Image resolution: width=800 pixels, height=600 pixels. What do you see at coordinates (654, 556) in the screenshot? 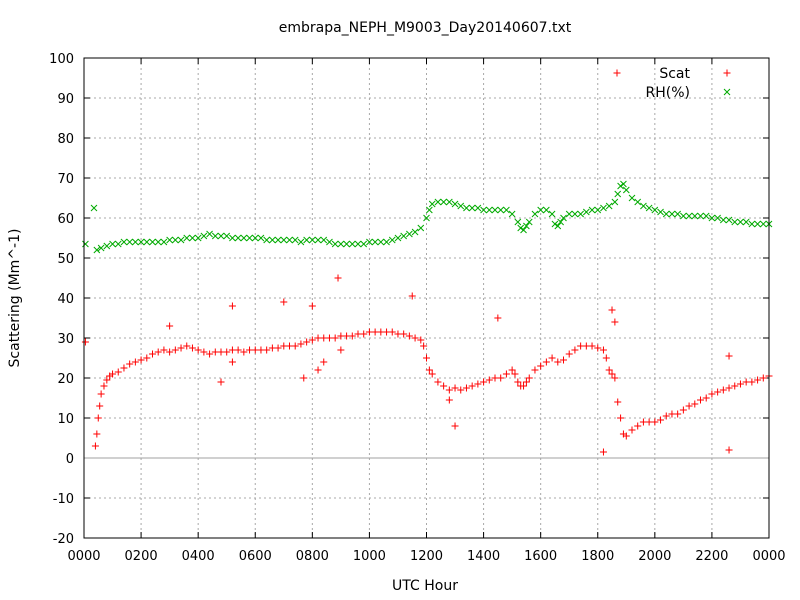
I see `x-tick-label: 2000` at bounding box center [654, 556].